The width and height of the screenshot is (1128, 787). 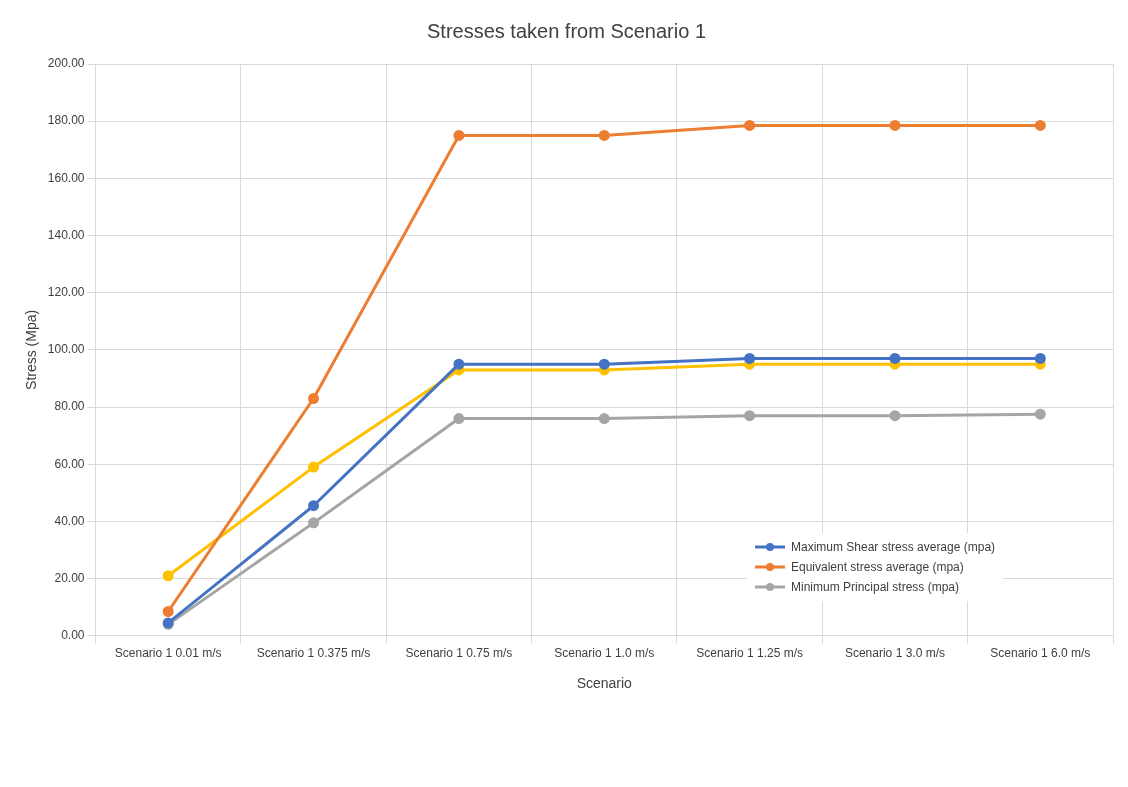 What do you see at coordinates (168, 653) in the screenshot?
I see `x-tick-label: Scenario 1 0.01 m/s` at bounding box center [168, 653].